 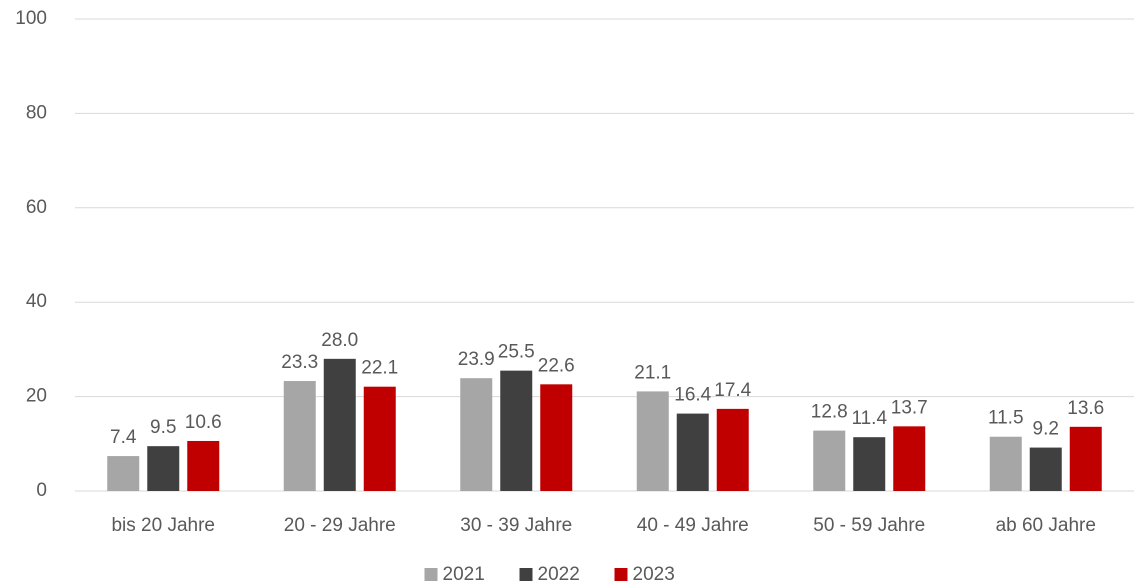 What do you see at coordinates (732, 390) in the screenshot?
I see `data-label: 17.4` at bounding box center [732, 390].